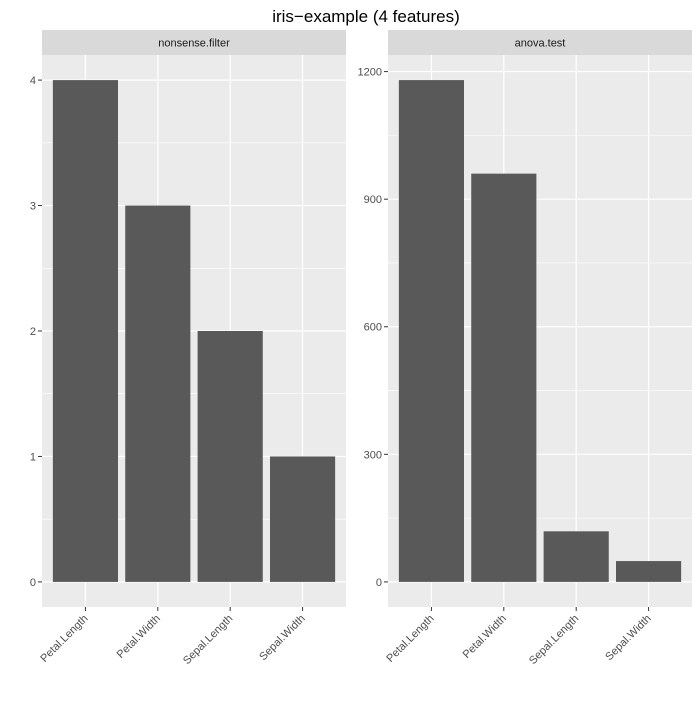 The width and height of the screenshot is (700, 705). I want to click on chart-title: iris−example (4 features), so click(366, 16).